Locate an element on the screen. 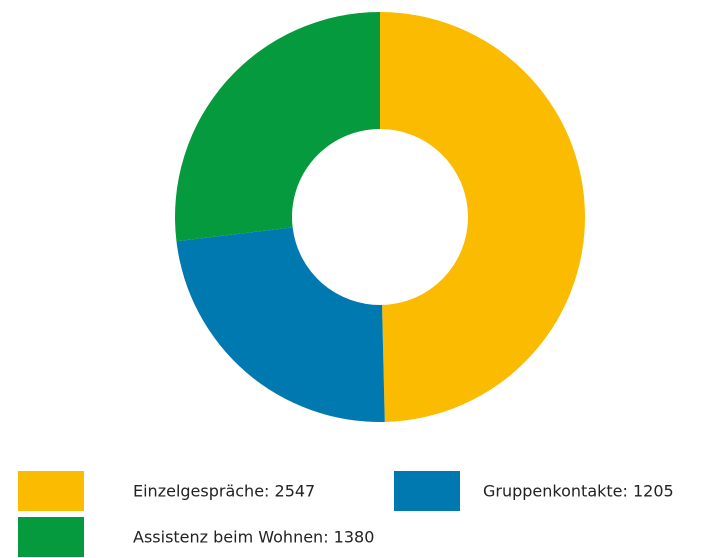 The width and height of the screenshot is (703, 558). legend-label: Einzelgespräche: 2547 is located at coordinates (224, 491).